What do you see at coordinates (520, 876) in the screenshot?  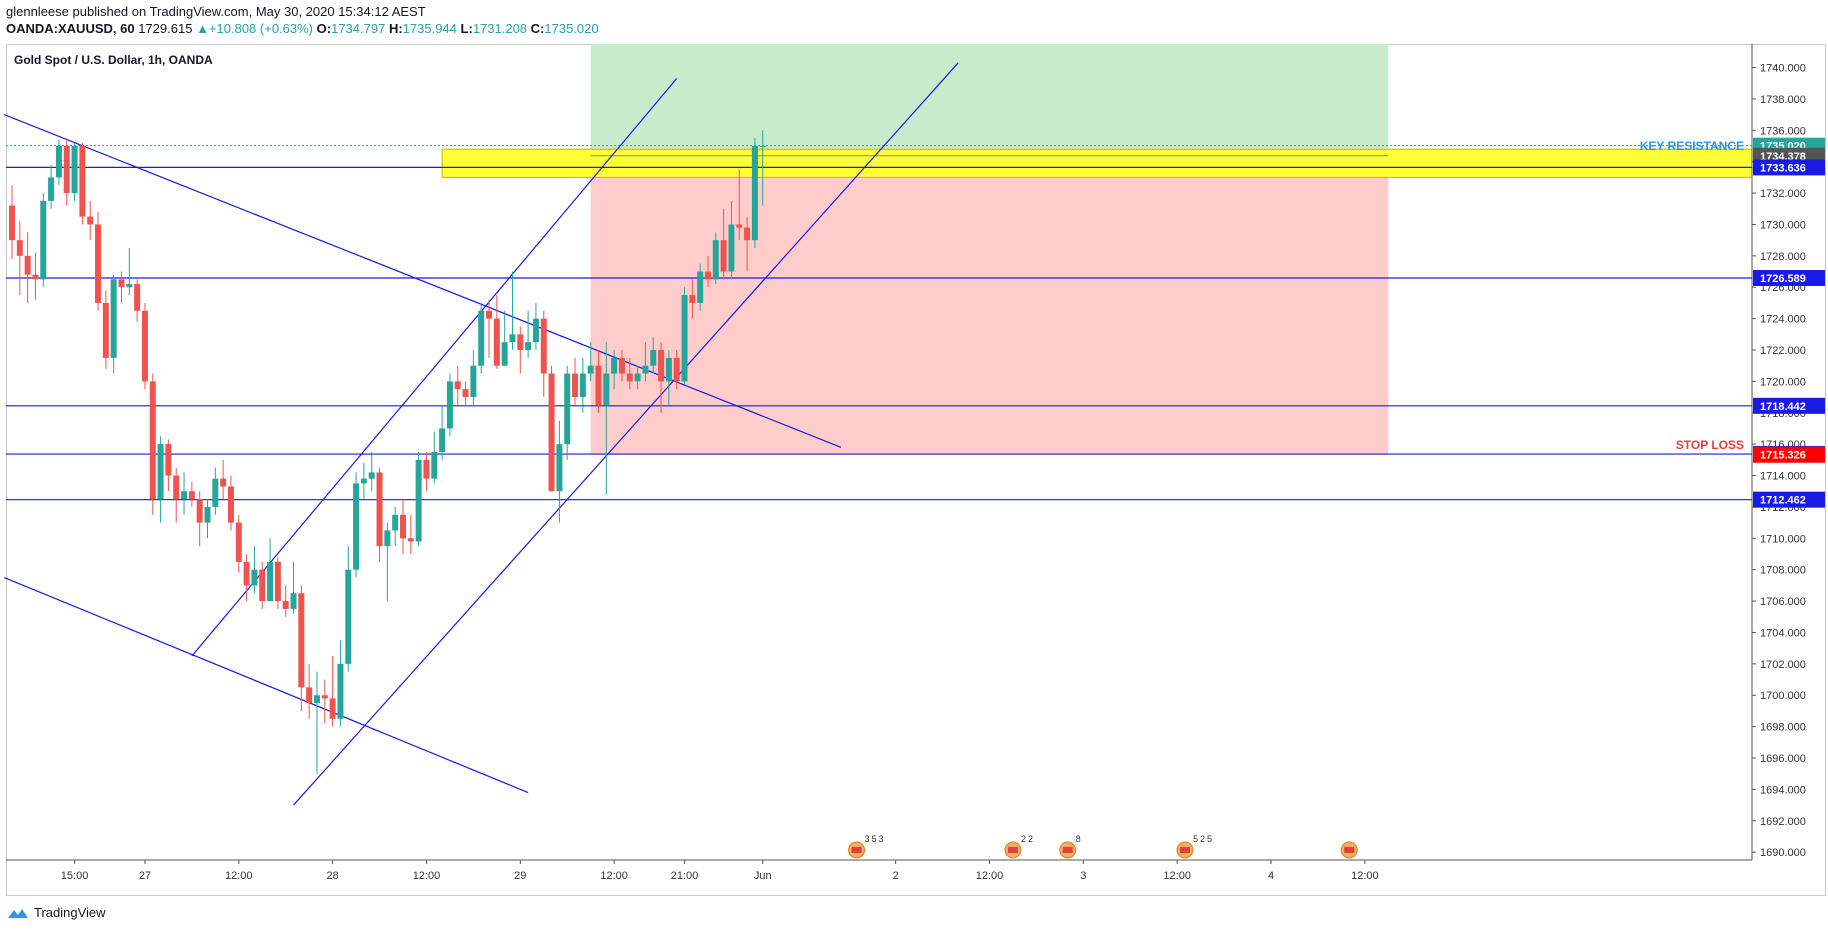 I see `x-tick-label: 29` at bounding box center [520, 876].